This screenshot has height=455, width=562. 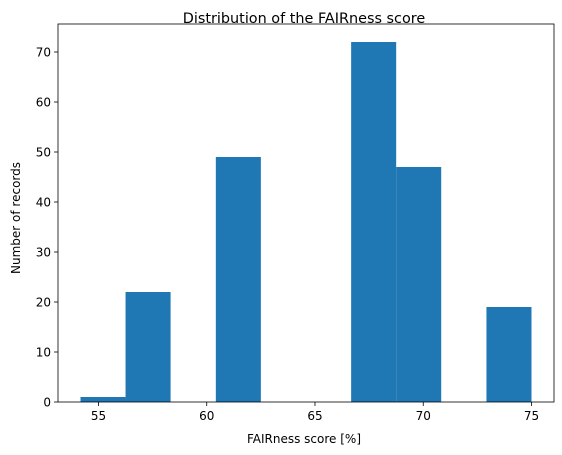 What do you see at coordinates (43, 253) in the screenshot?
I see `y-tick-label: 30` at bounding box center [43, 253].